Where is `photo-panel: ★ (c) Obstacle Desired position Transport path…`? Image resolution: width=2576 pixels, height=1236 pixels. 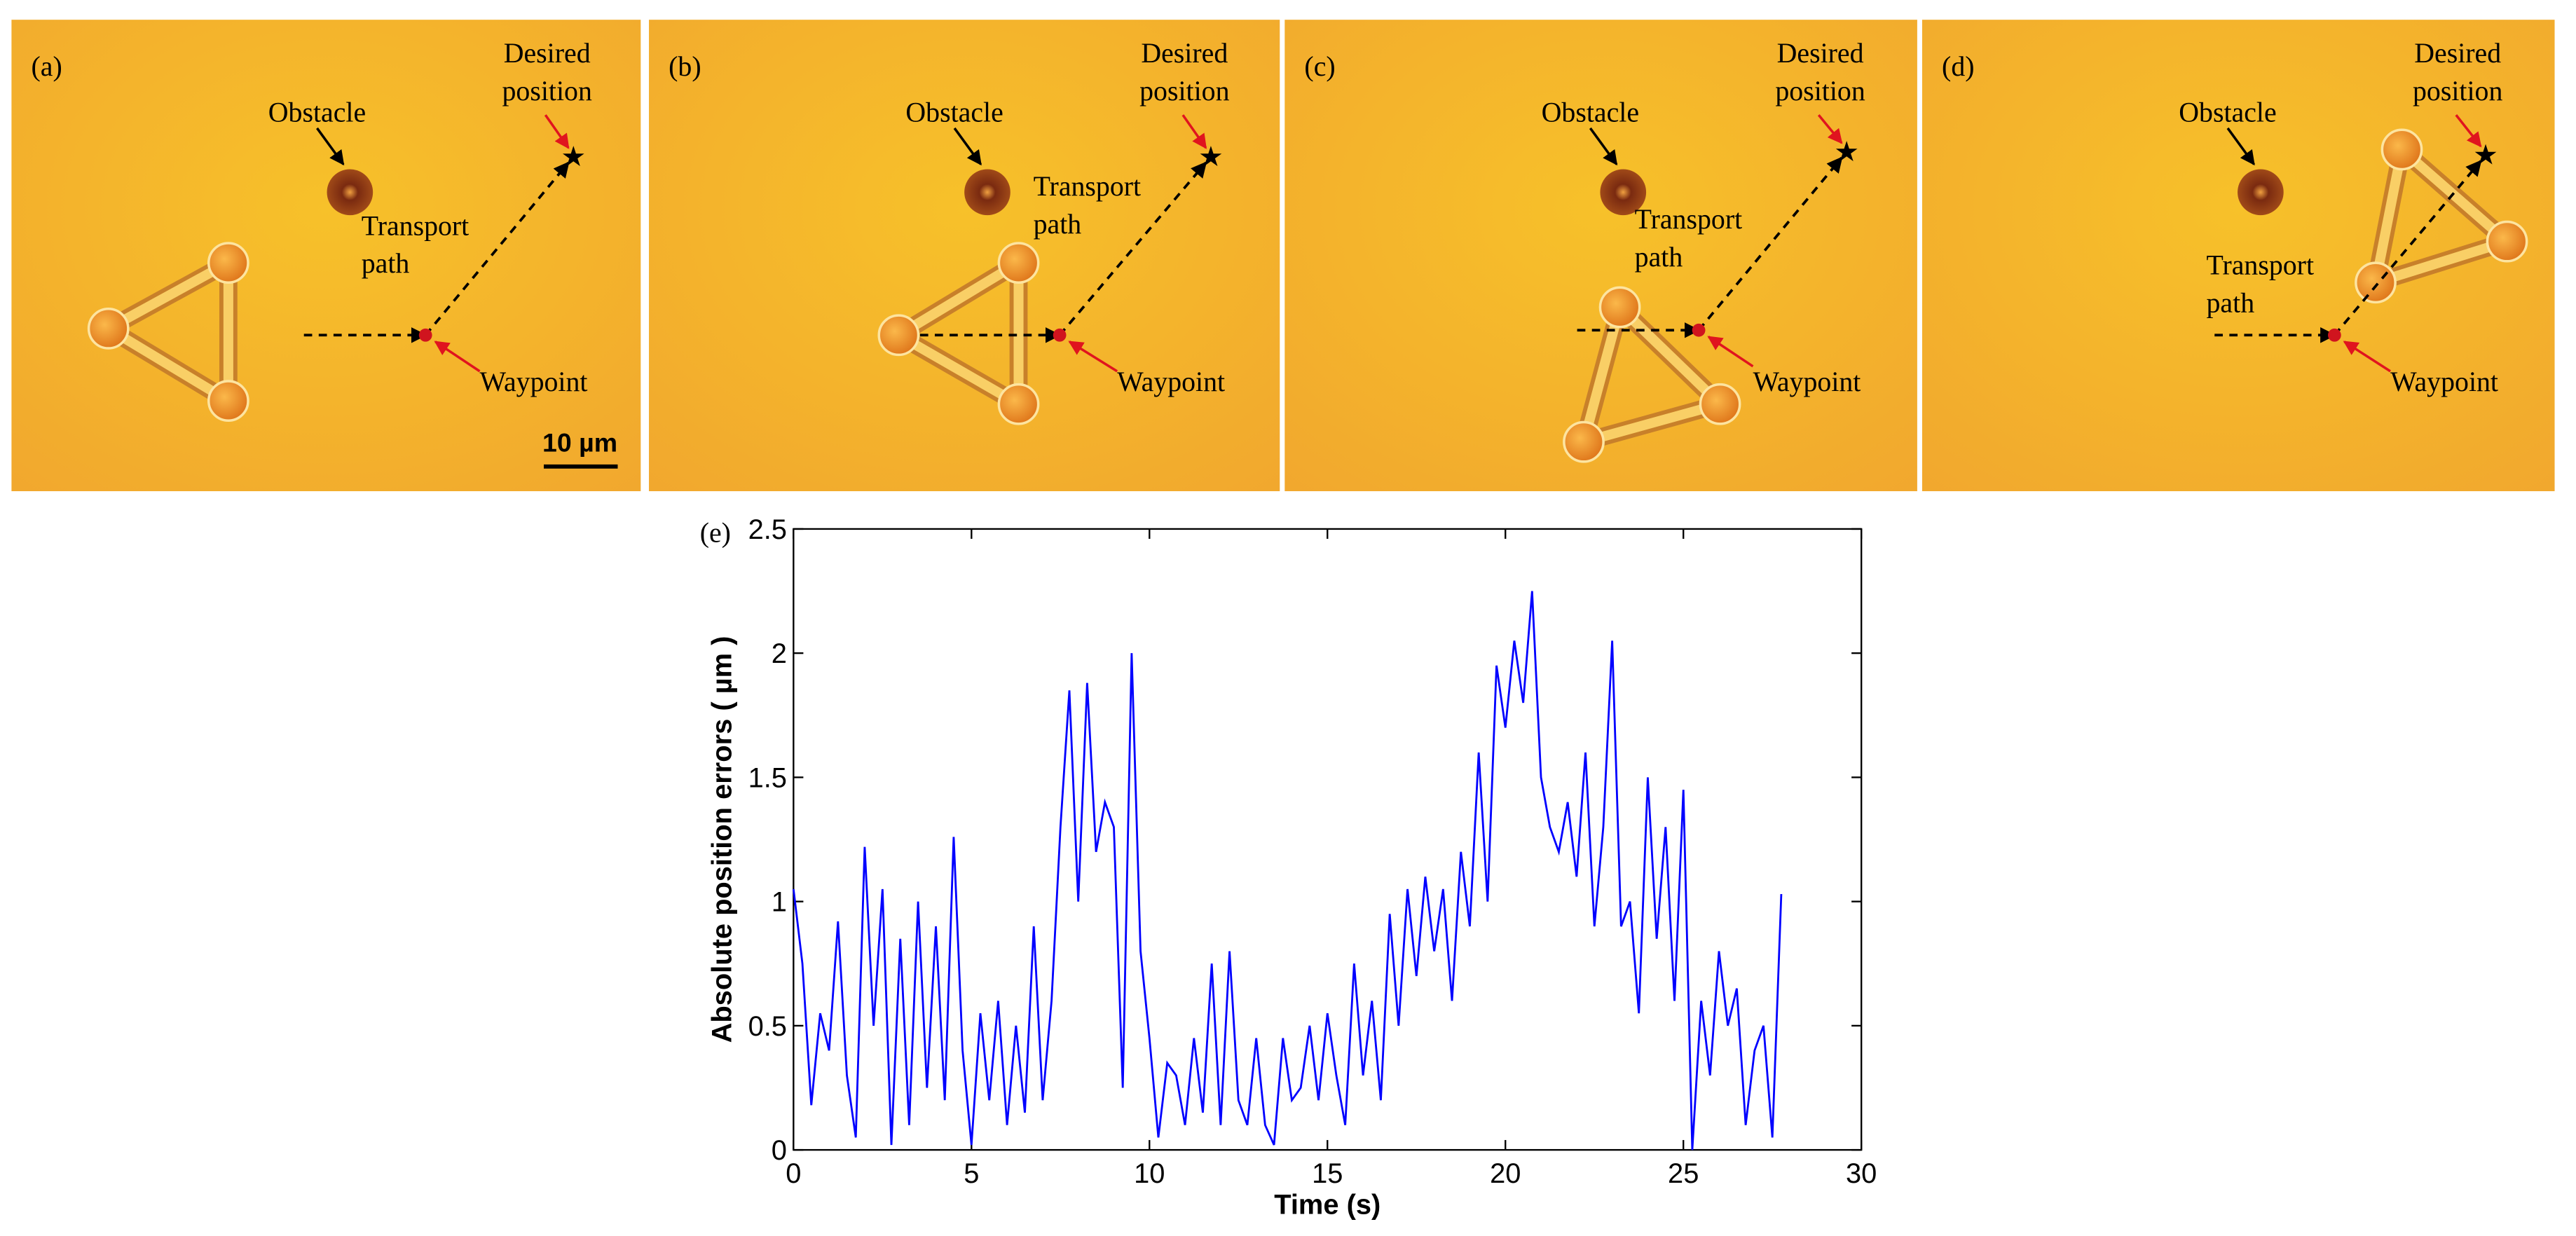
photo-panel: ★ (c) Obstacle Desired position Transport path… is located at coordinates (1601, 256).